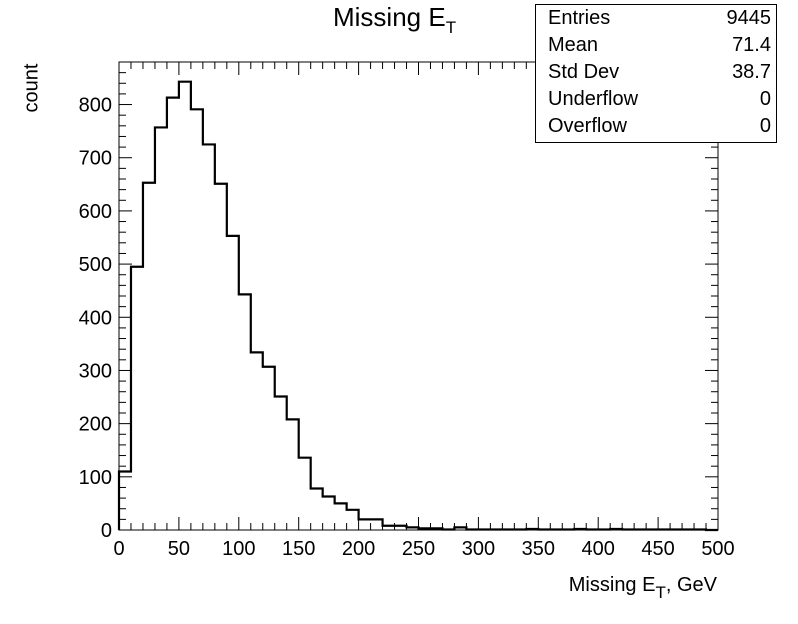  What do you see at coordinates (598, 549) in the screenshot?
I see `x-tick-label: 400` at bounding box center [598, 549].